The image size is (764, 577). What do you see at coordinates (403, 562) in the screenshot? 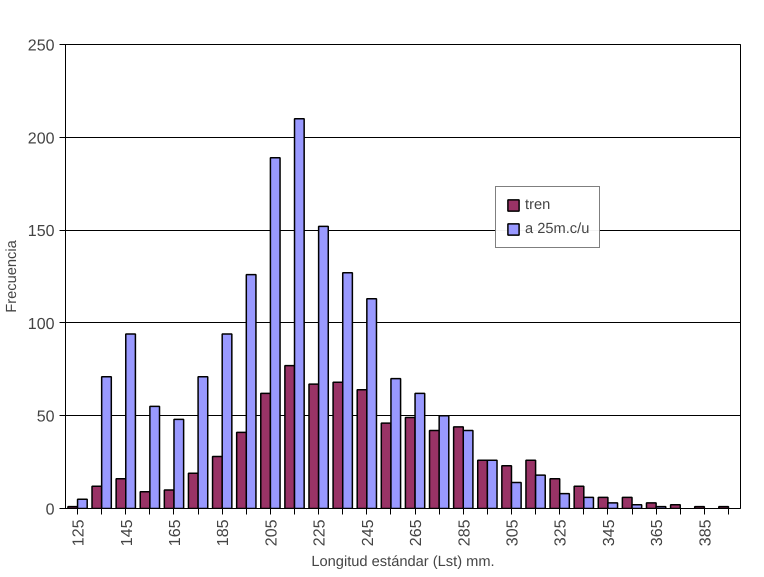
I see `x-axis-title: Longitud estándar (Lst) mm.` at bounding box center [403, 562].